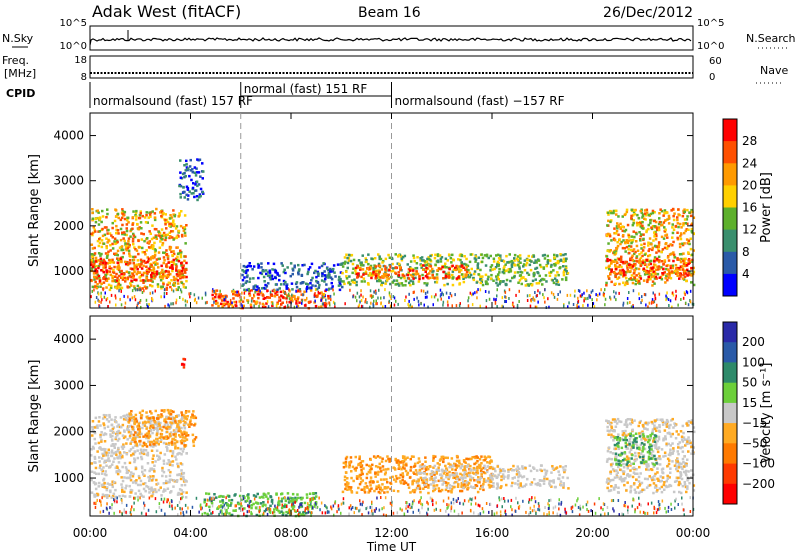 The image size is (800, 554). Describe the element at coordinates (715, 61) in the screenshot. I see `nave-tick-top: 60` at that location.